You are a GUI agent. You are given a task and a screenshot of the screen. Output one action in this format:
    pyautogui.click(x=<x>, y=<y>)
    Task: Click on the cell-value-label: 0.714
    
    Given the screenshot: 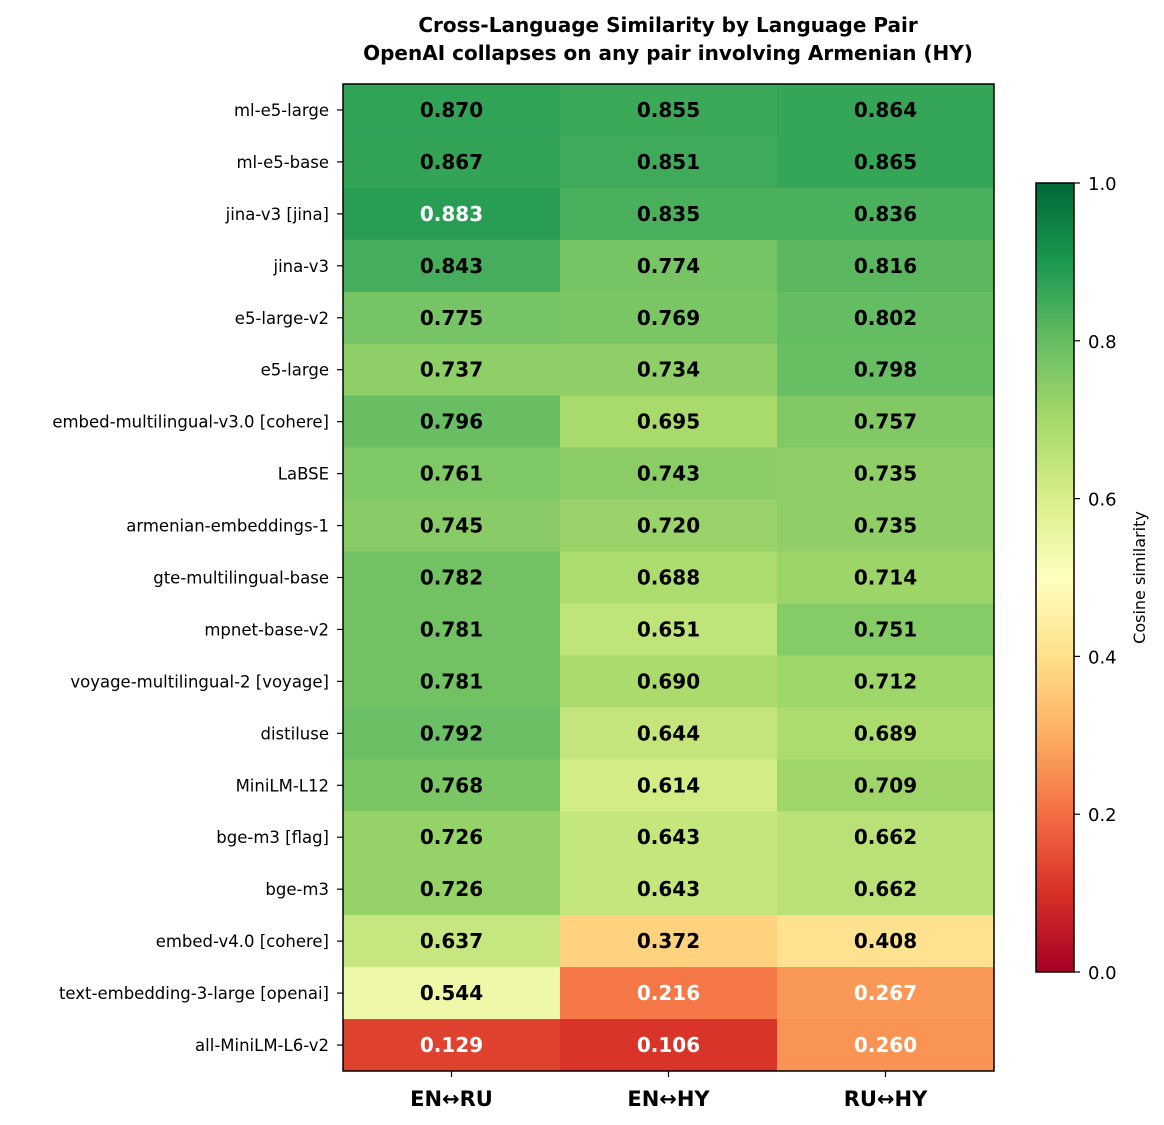 What is the action you would take?
    pyautogui.click(x=885, y=578)
    